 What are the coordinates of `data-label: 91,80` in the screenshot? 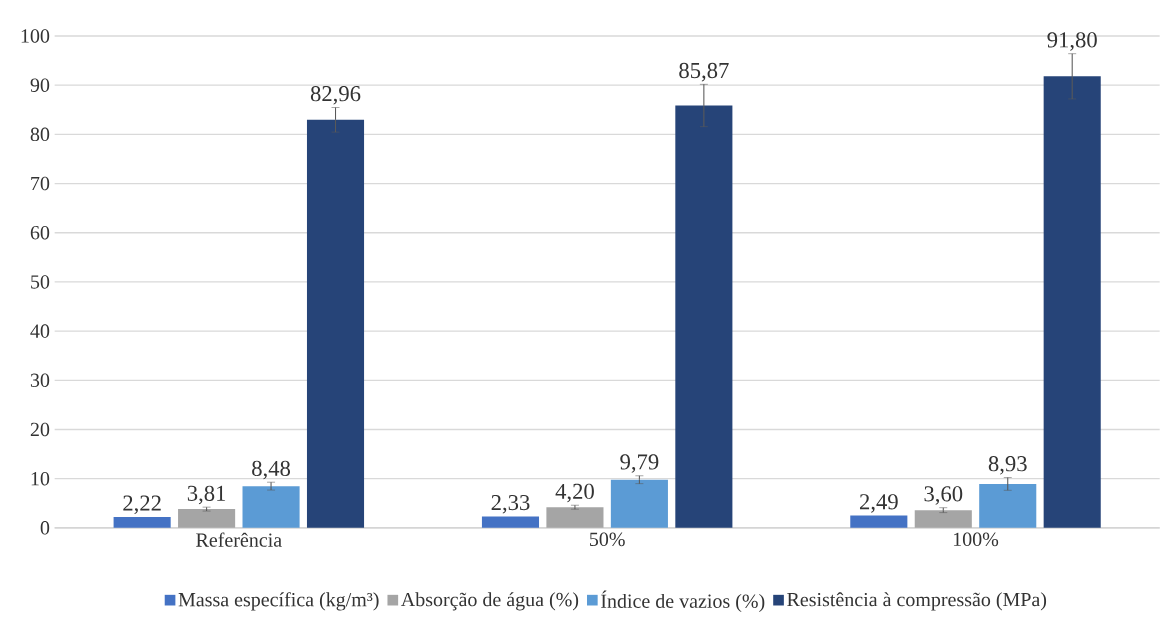 It's located at (1072, 41).